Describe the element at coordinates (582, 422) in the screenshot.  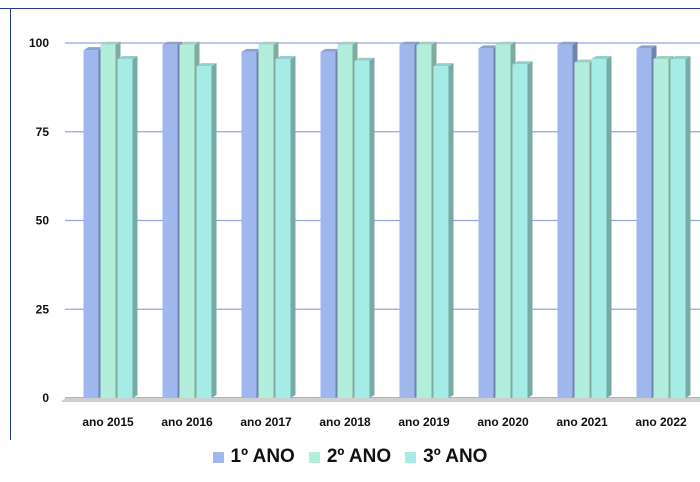
I see `x-tick-label: ano 2021` at that location.